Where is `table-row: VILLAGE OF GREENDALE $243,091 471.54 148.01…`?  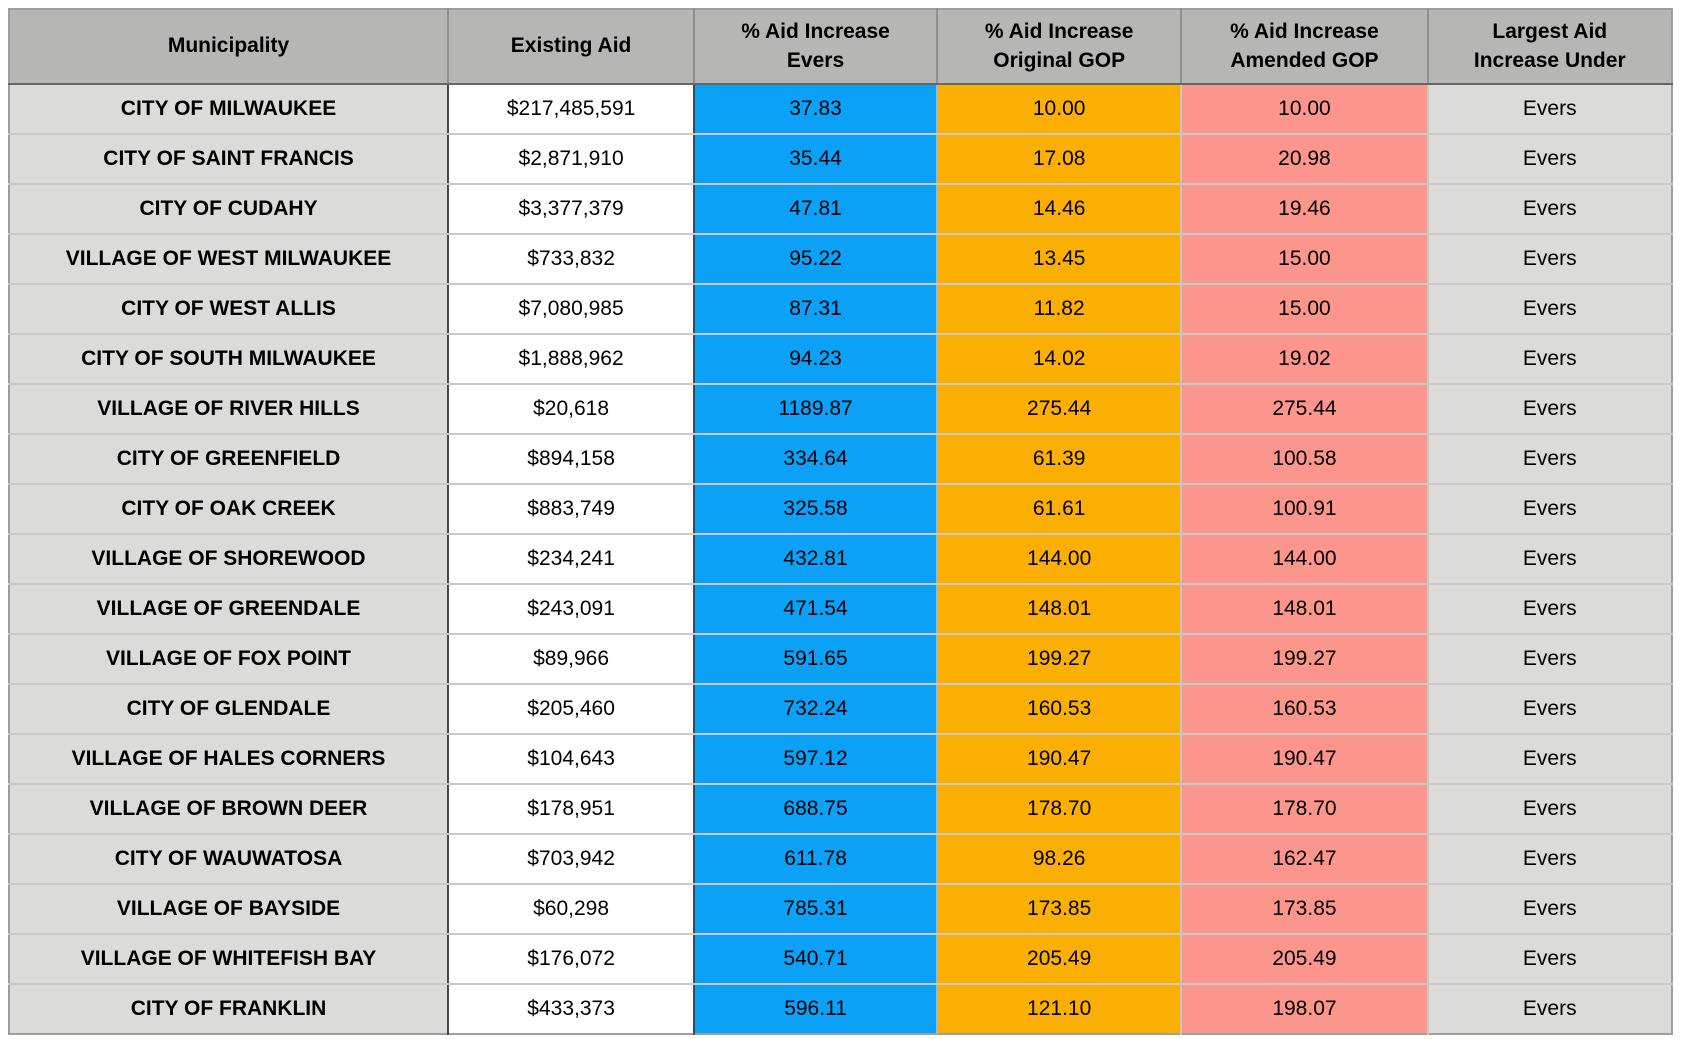
table-row: VILLAGE OF GREENDALE $243,091 471.54 148.01… is located at coordinates (840, 609).